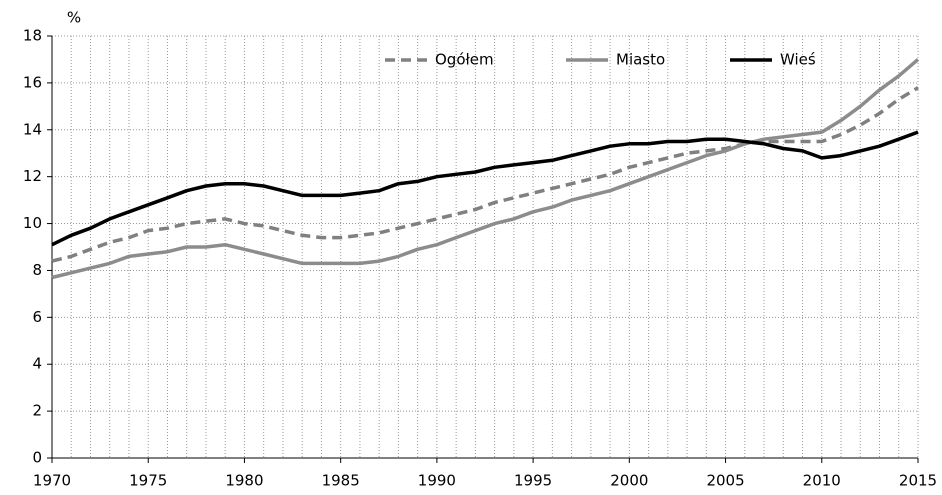 This screenshot has width=942, height=495. I want to click on legend-label: Wieś, so click(798, 60).